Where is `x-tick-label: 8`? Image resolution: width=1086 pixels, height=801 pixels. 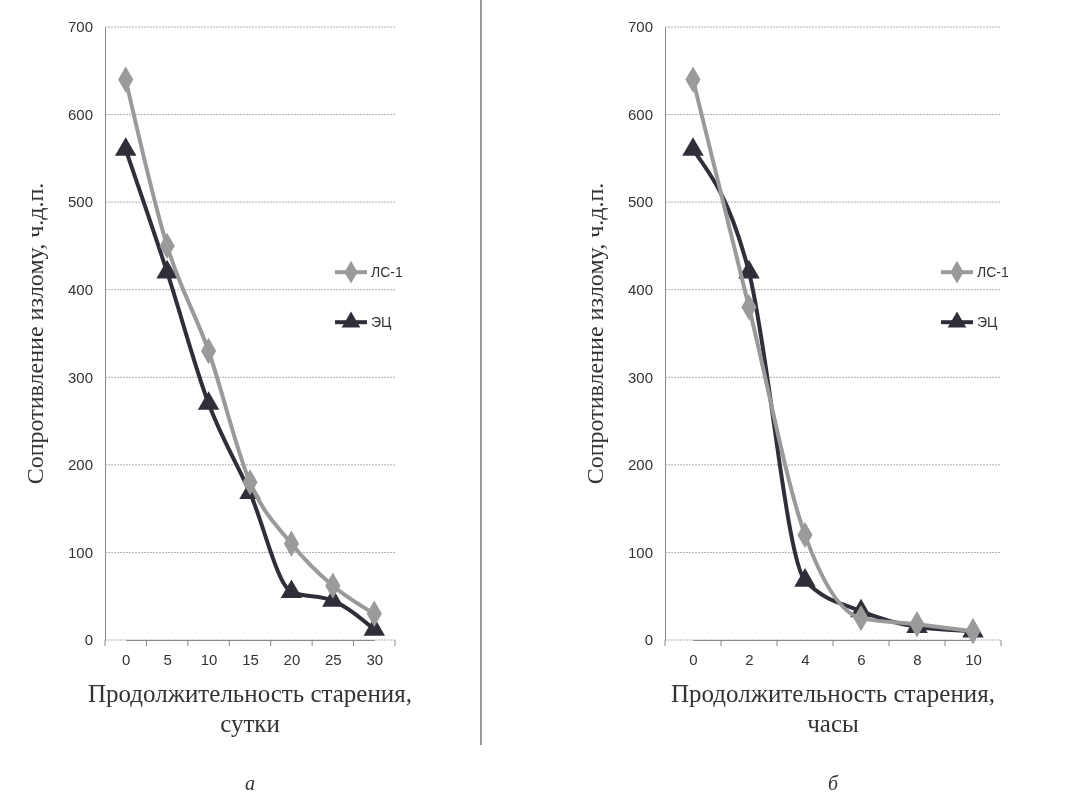
x-tick-label: 8 is located at coordinates (917, 659).